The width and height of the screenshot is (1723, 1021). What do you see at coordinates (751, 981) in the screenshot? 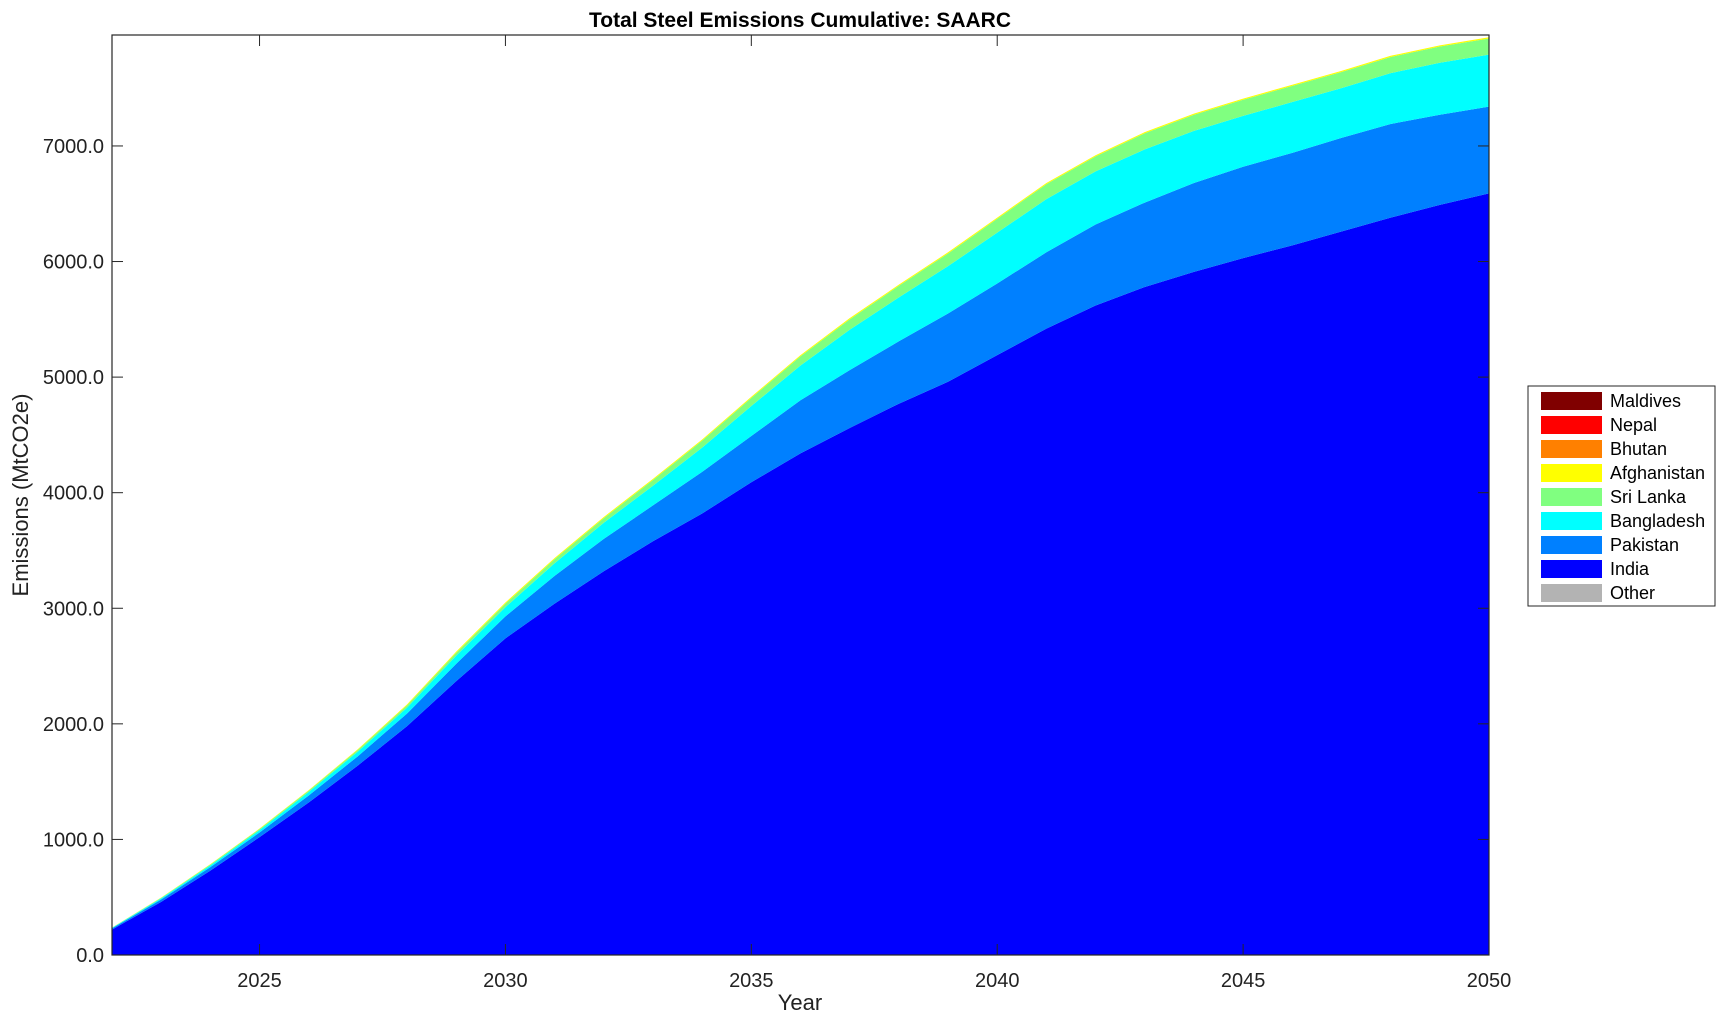
I see `x-tick-label: 2035` at bounding box center [751, 981].